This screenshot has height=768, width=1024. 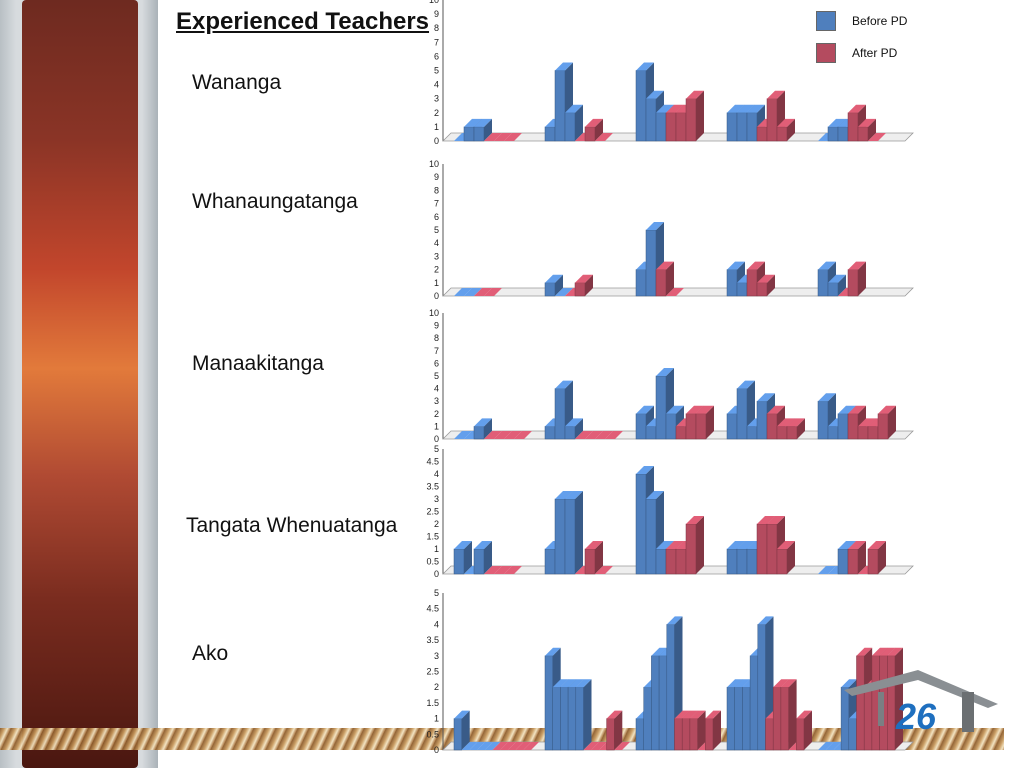 I want to click on legend-item-after: After PD, so click(x=861, y=53).